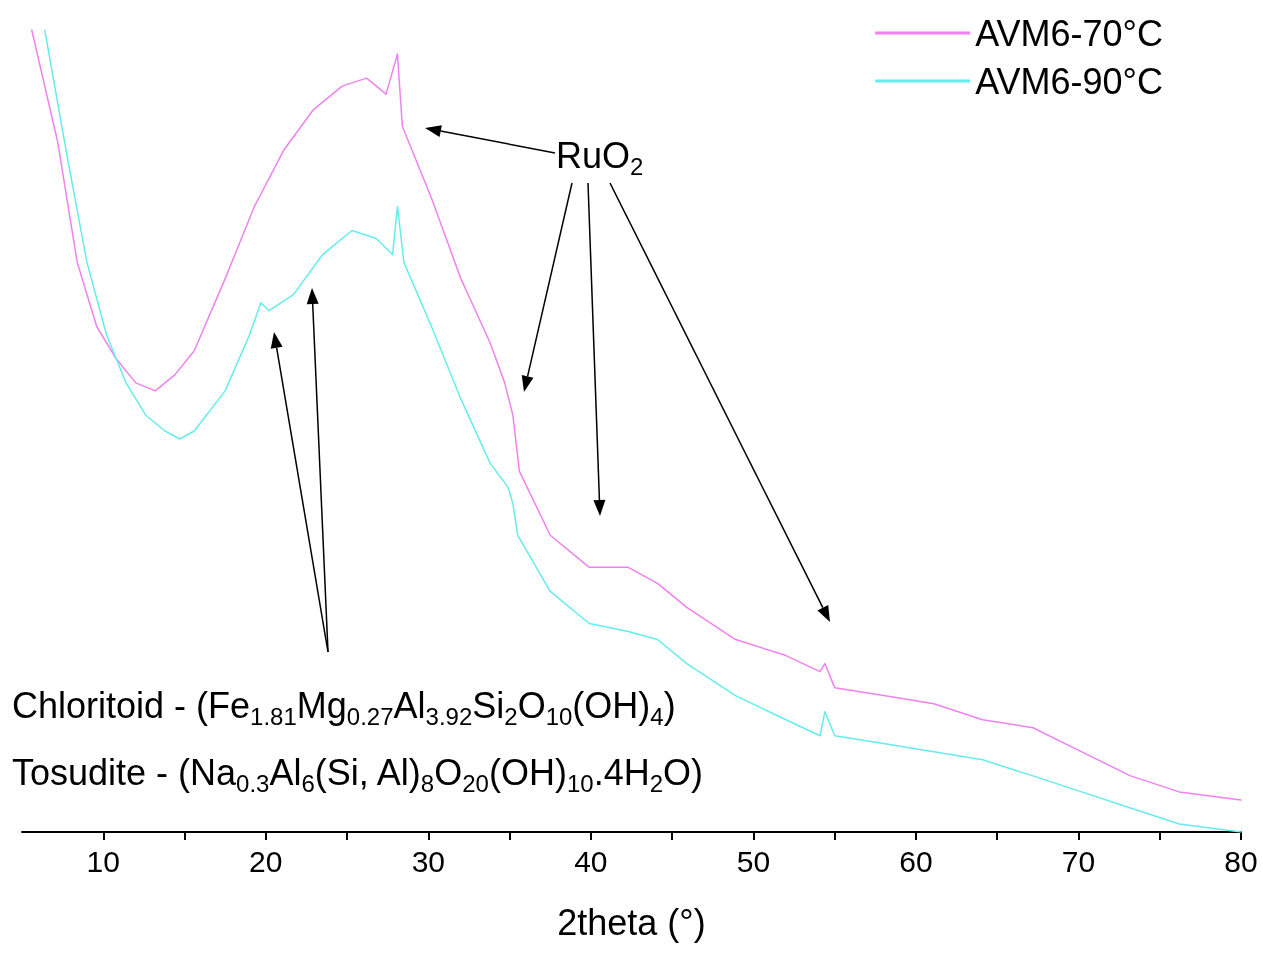 The width and height of the screenshot is (1263, 963). Describe the element at coordinates (428, 861) in the screenshot. I see `x-tick-label: 30` at that location.